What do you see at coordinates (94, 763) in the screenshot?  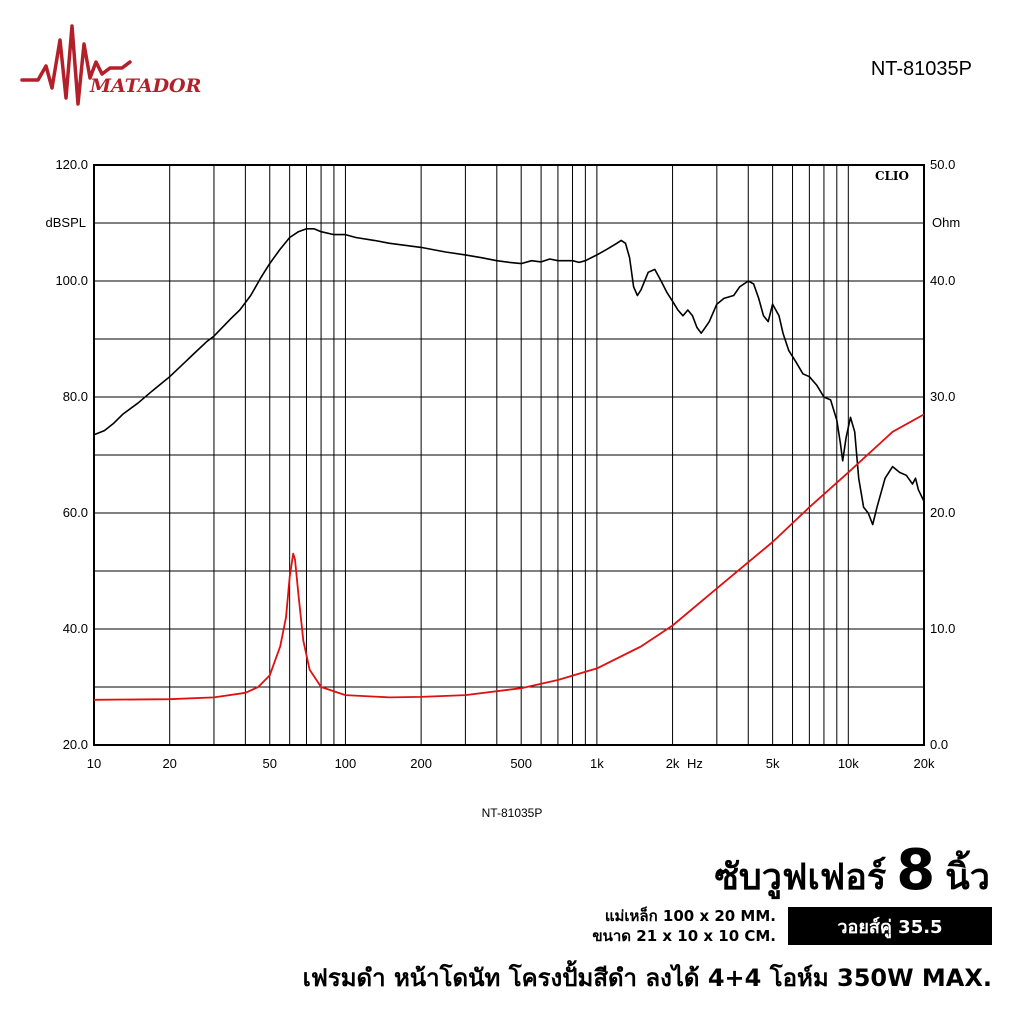 I see `x-tick-label: 10` at bounding box center [94, 763].